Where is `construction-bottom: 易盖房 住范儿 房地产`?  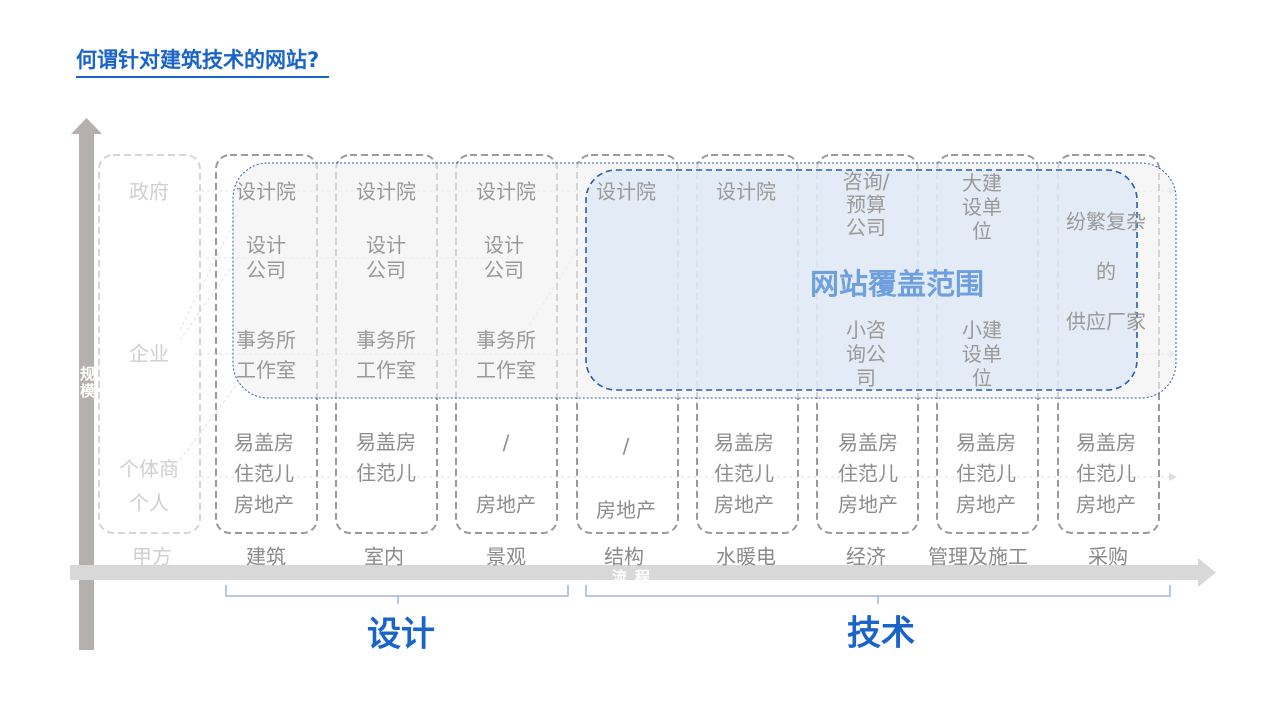
construction-bottom: 易盖房 住范儿 房地产 is located at coordinates (986, 473).